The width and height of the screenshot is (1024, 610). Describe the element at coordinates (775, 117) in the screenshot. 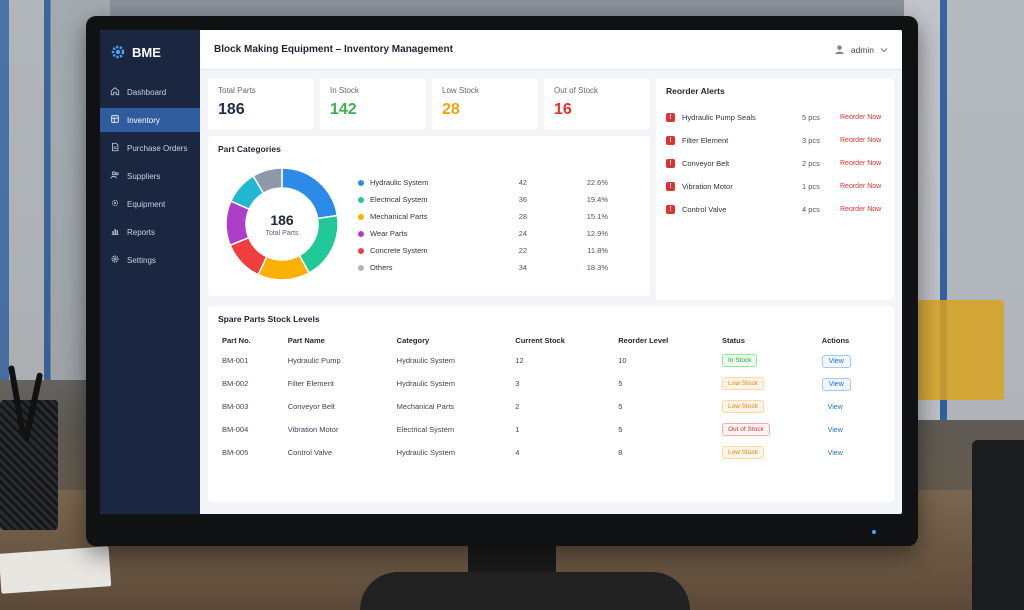

I see `alert-item: ! Hydraulic Pump Seals 5 pcs Reorder Now` at that location.